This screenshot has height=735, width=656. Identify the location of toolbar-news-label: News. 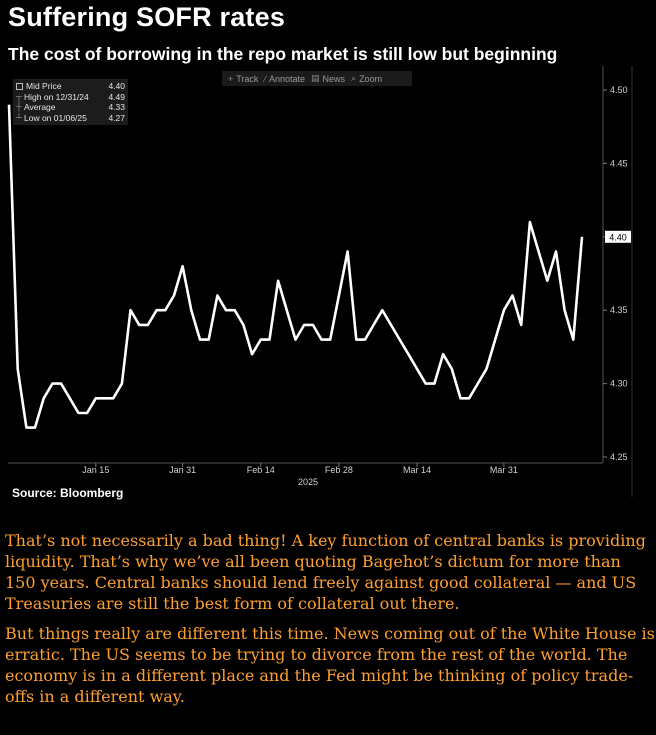
(334, 78).